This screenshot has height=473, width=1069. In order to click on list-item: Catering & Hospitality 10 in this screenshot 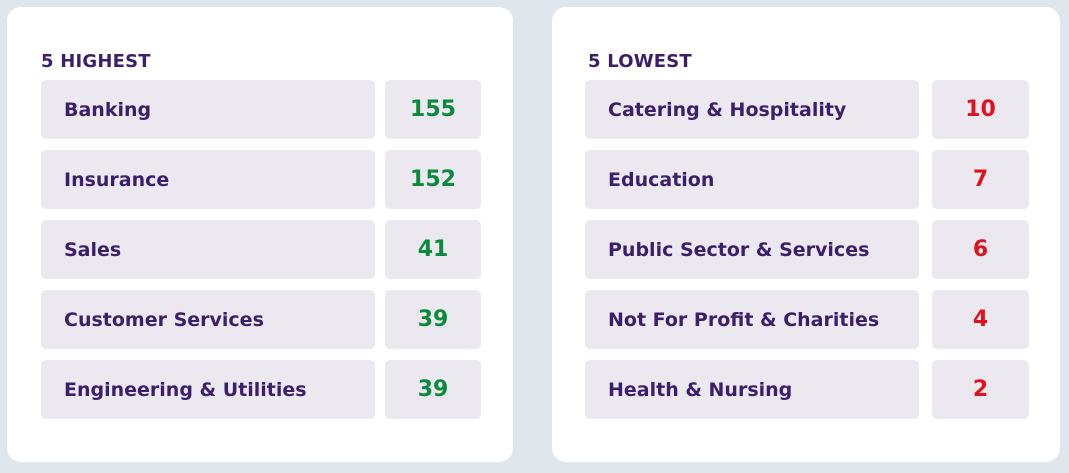, I will do `click(806, 109)`.